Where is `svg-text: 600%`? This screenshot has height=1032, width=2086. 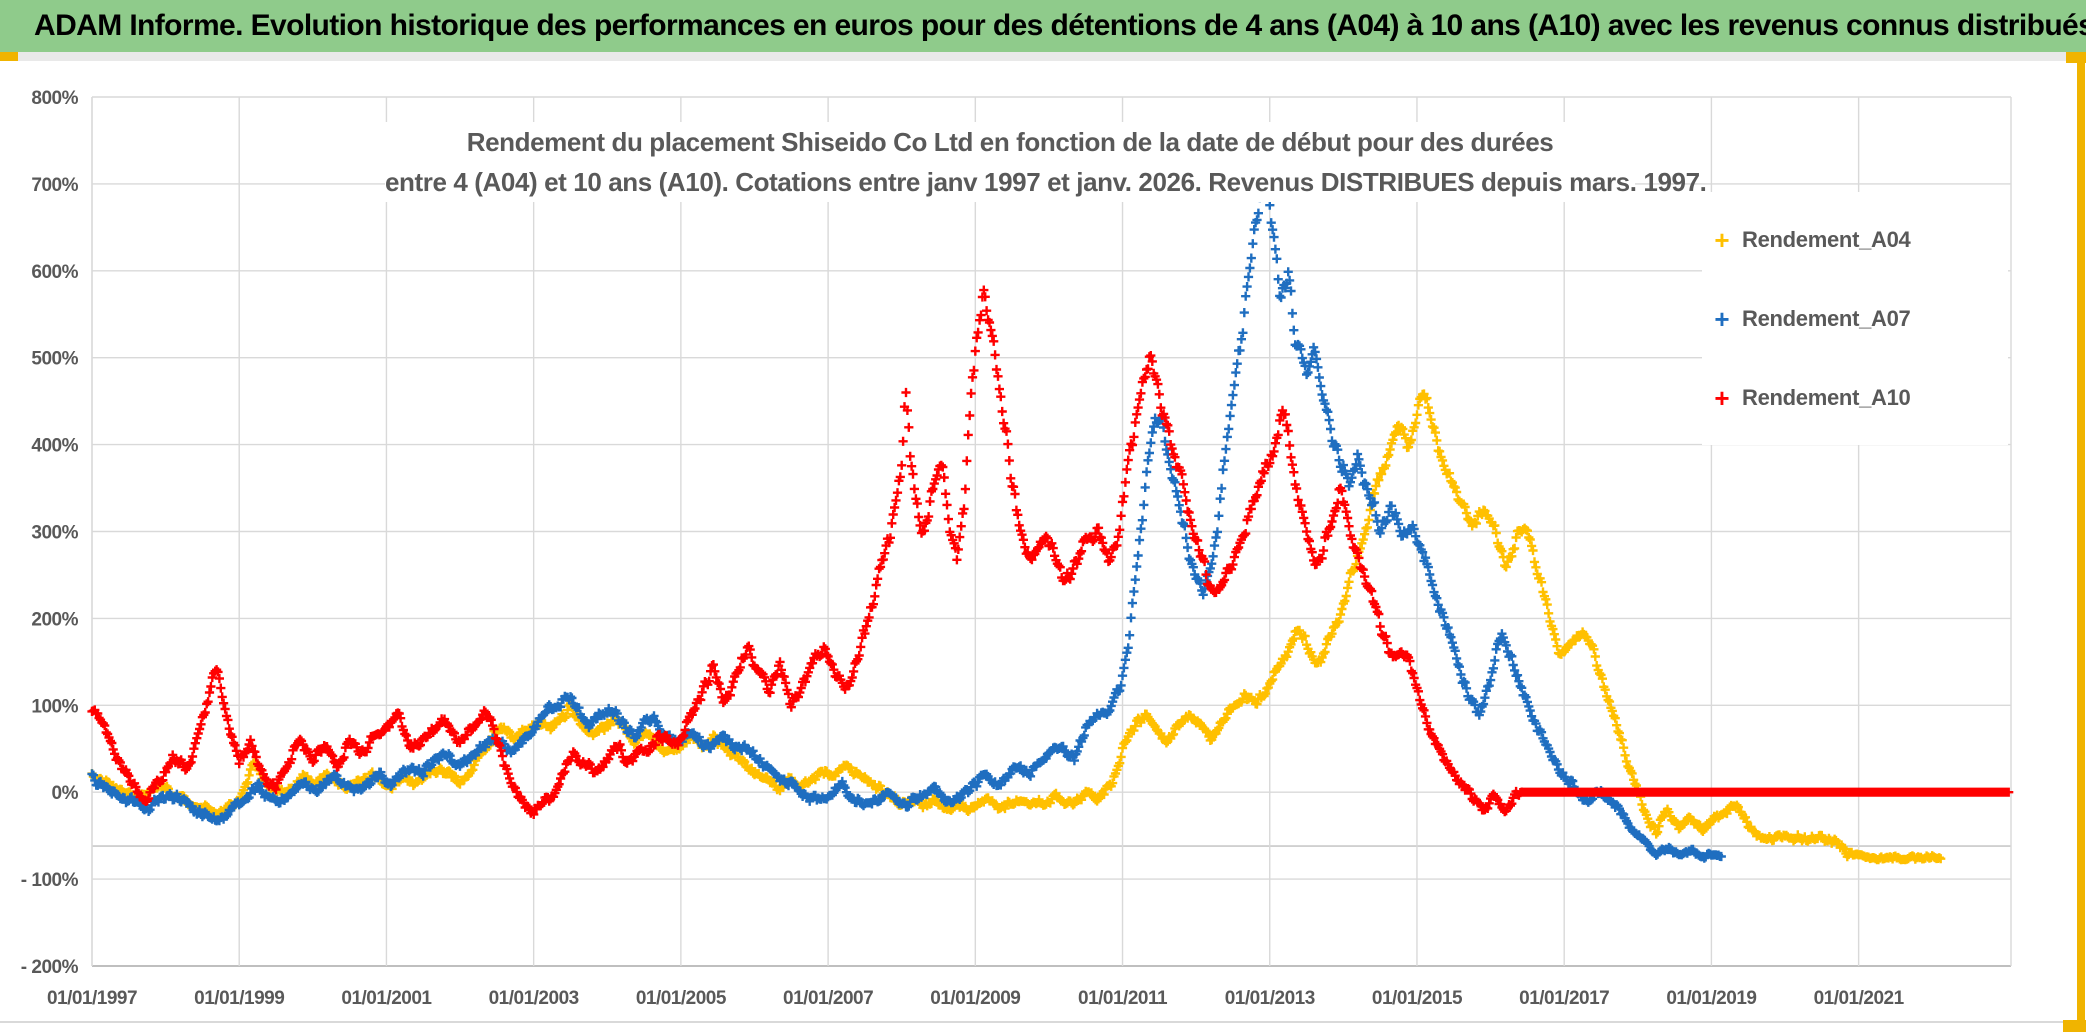 svg-text: 600% is located at coordinates (54, 272).